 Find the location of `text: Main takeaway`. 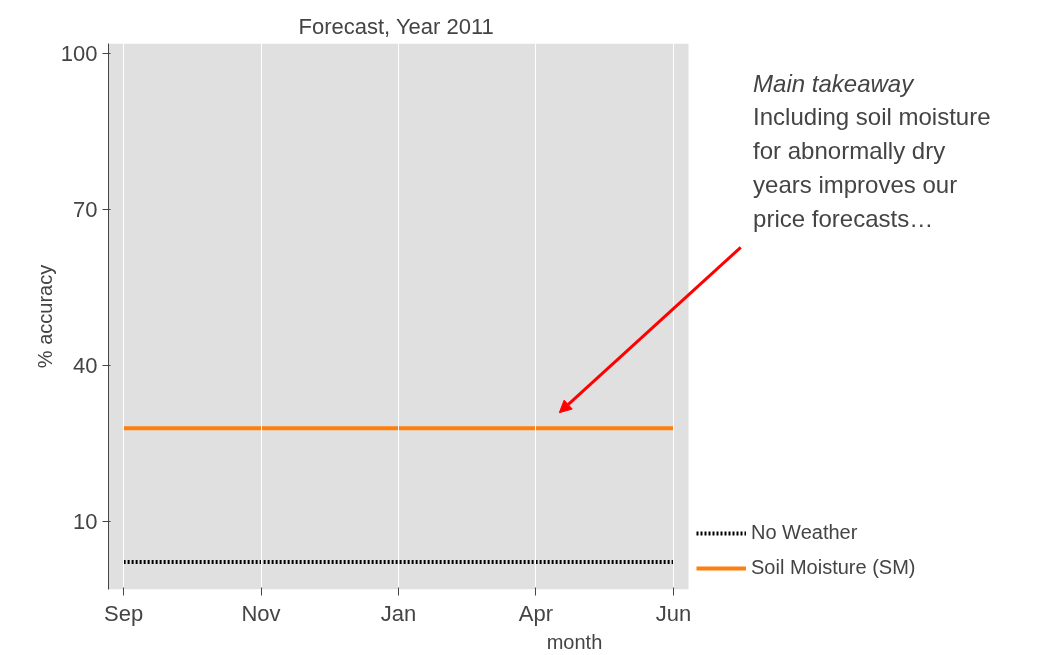

text: Main takeaway is located at coordinates (834, 83).